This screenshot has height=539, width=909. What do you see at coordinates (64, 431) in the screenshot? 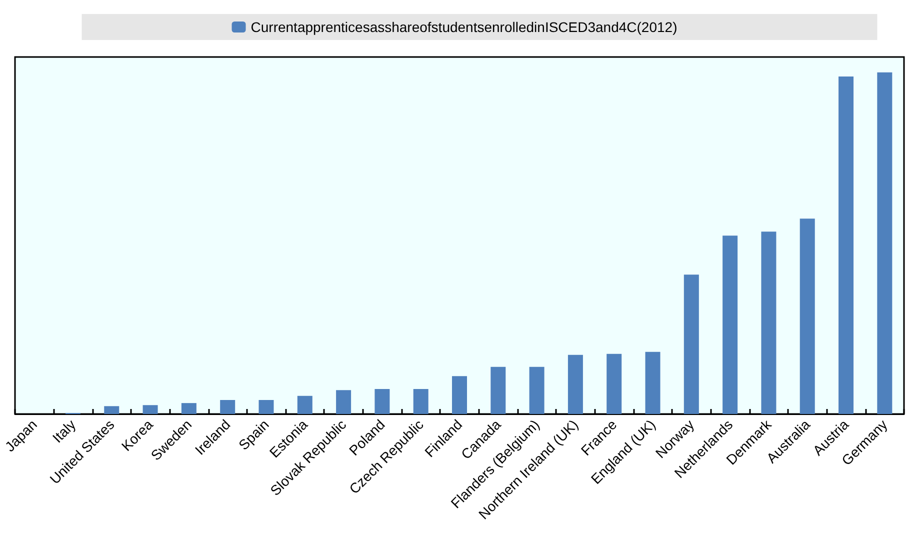
I see `x-tick-label: Italy` at bounding box center [64, 431].